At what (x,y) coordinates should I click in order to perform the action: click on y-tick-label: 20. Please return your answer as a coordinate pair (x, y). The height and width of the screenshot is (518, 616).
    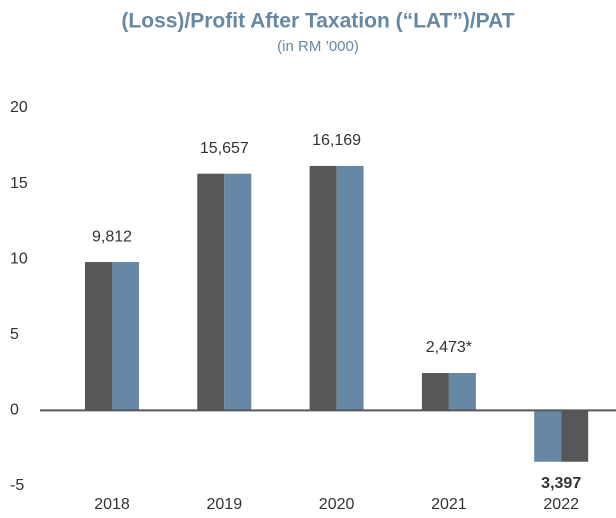
    Looking at the image, I should click on (19, 107).